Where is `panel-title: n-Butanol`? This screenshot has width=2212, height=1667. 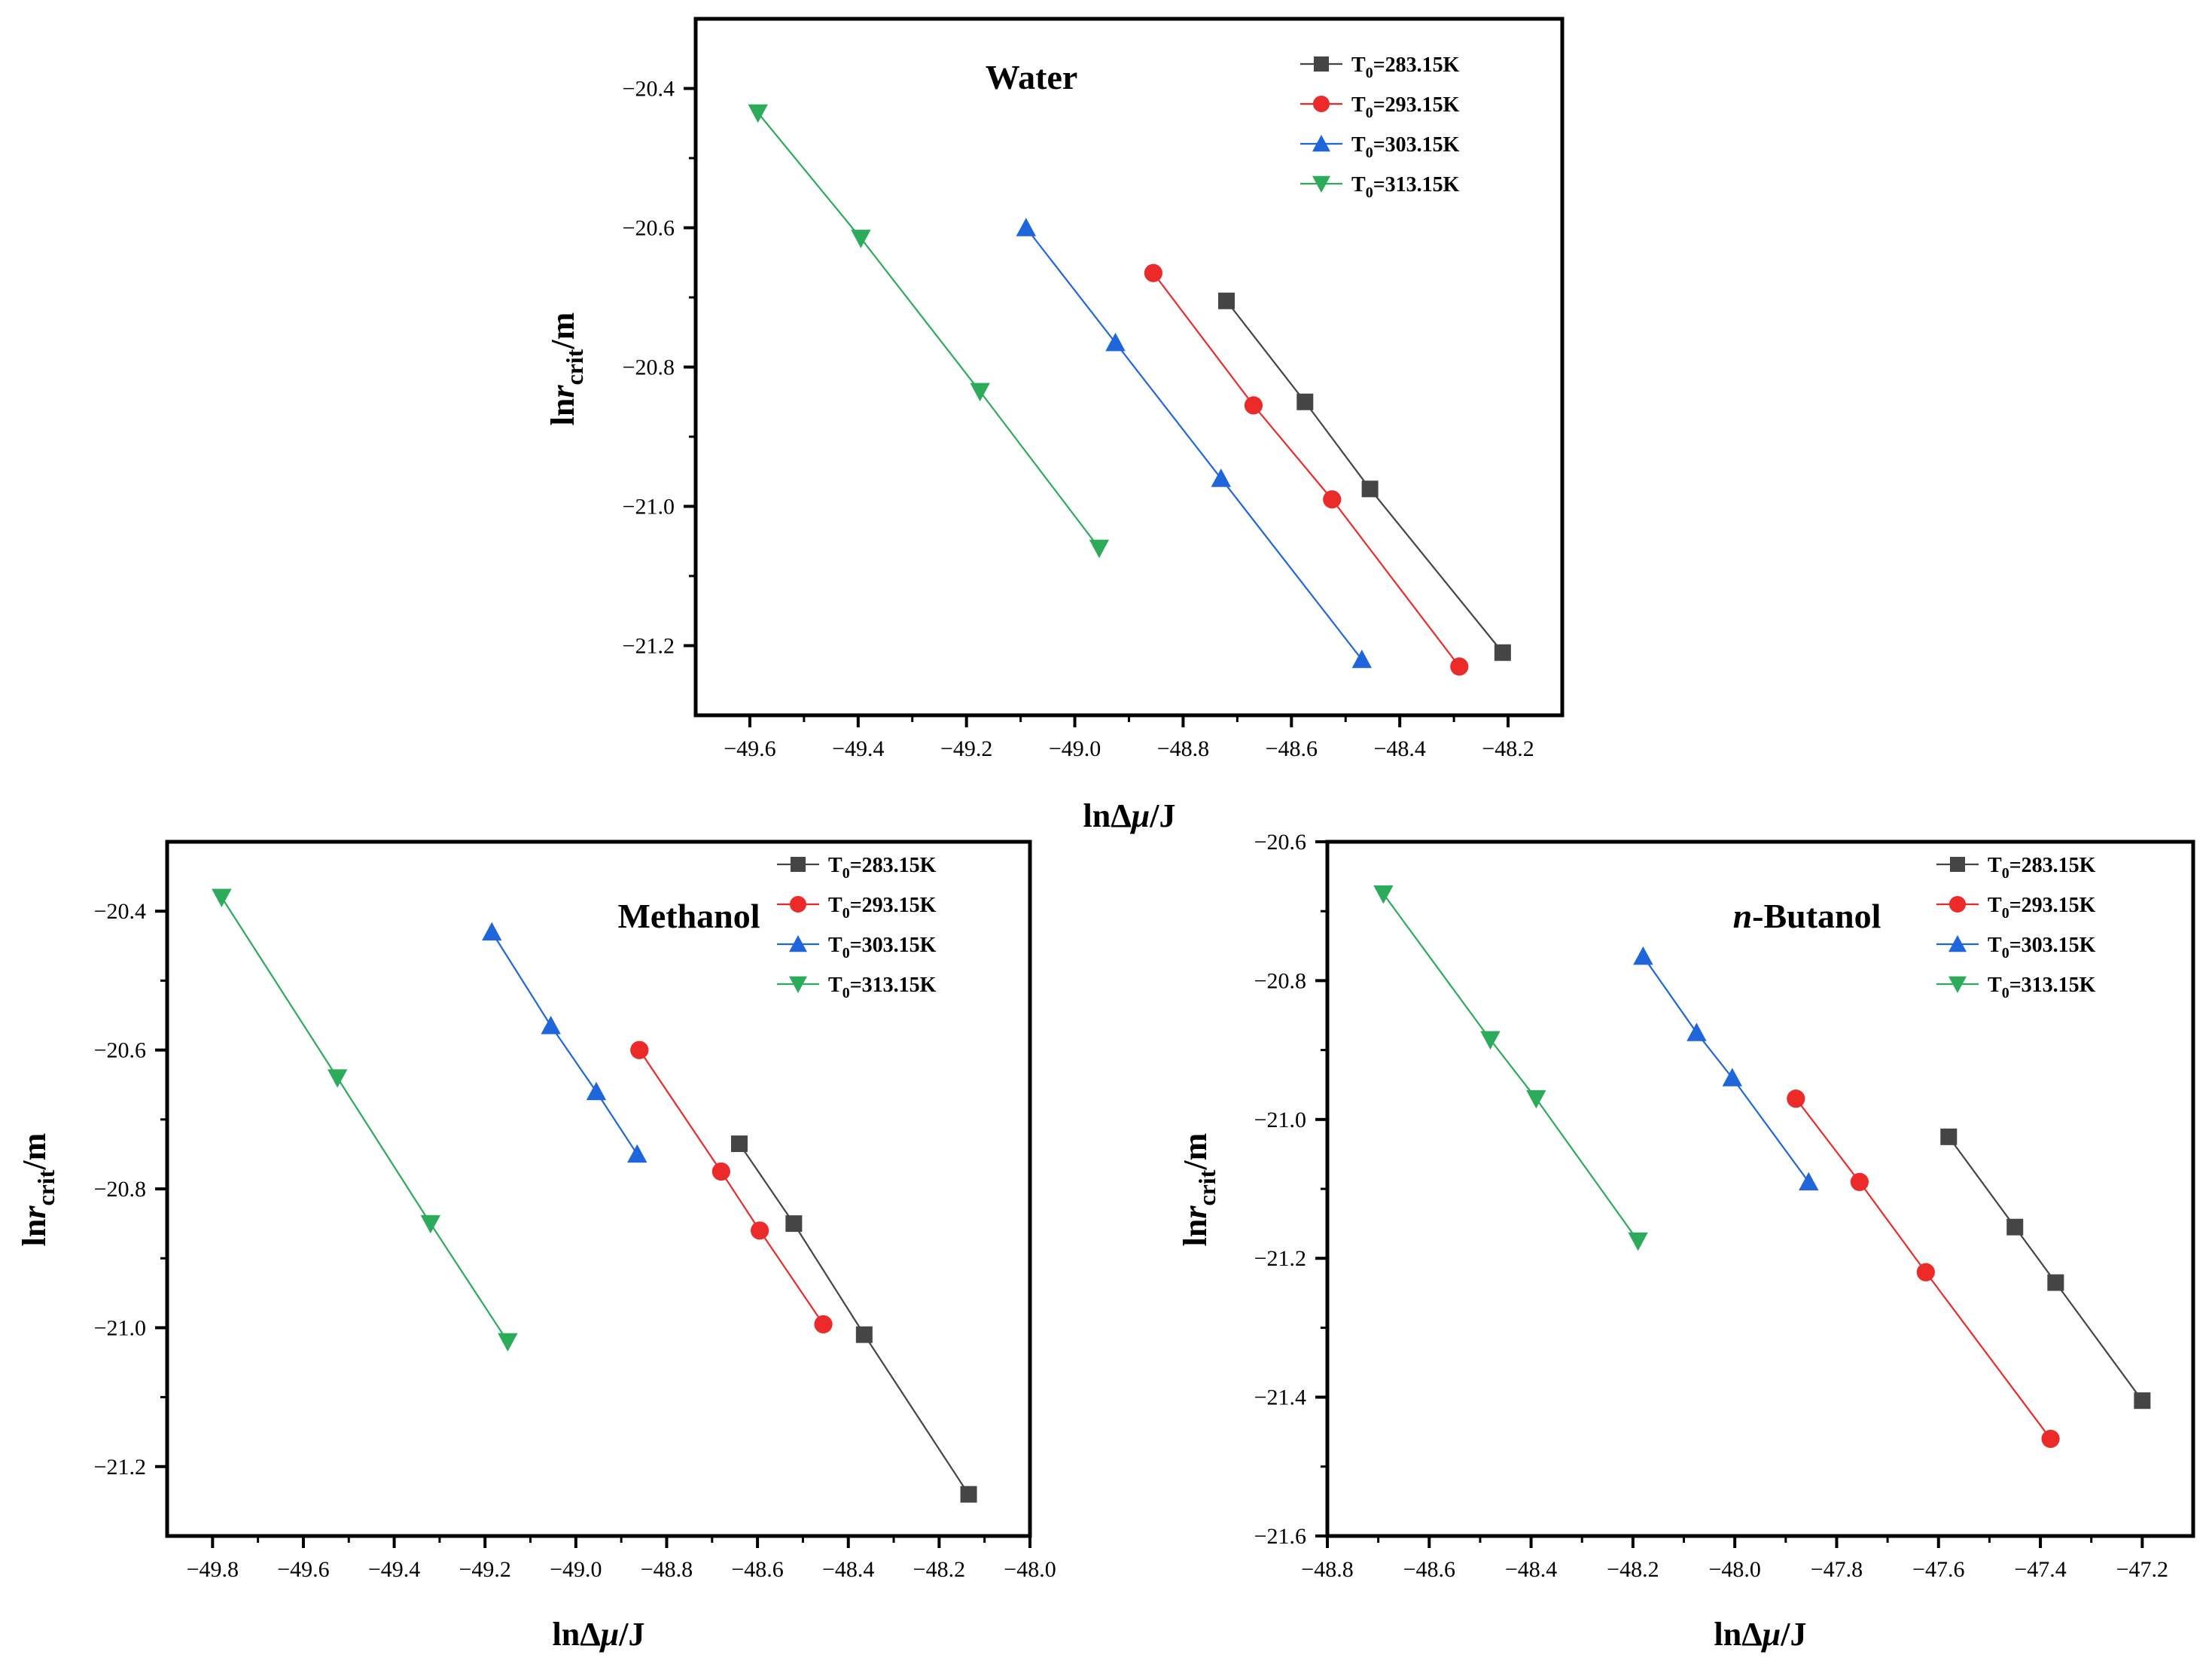 panel-title: n-Butanol is located at coordinates (1807, 916).